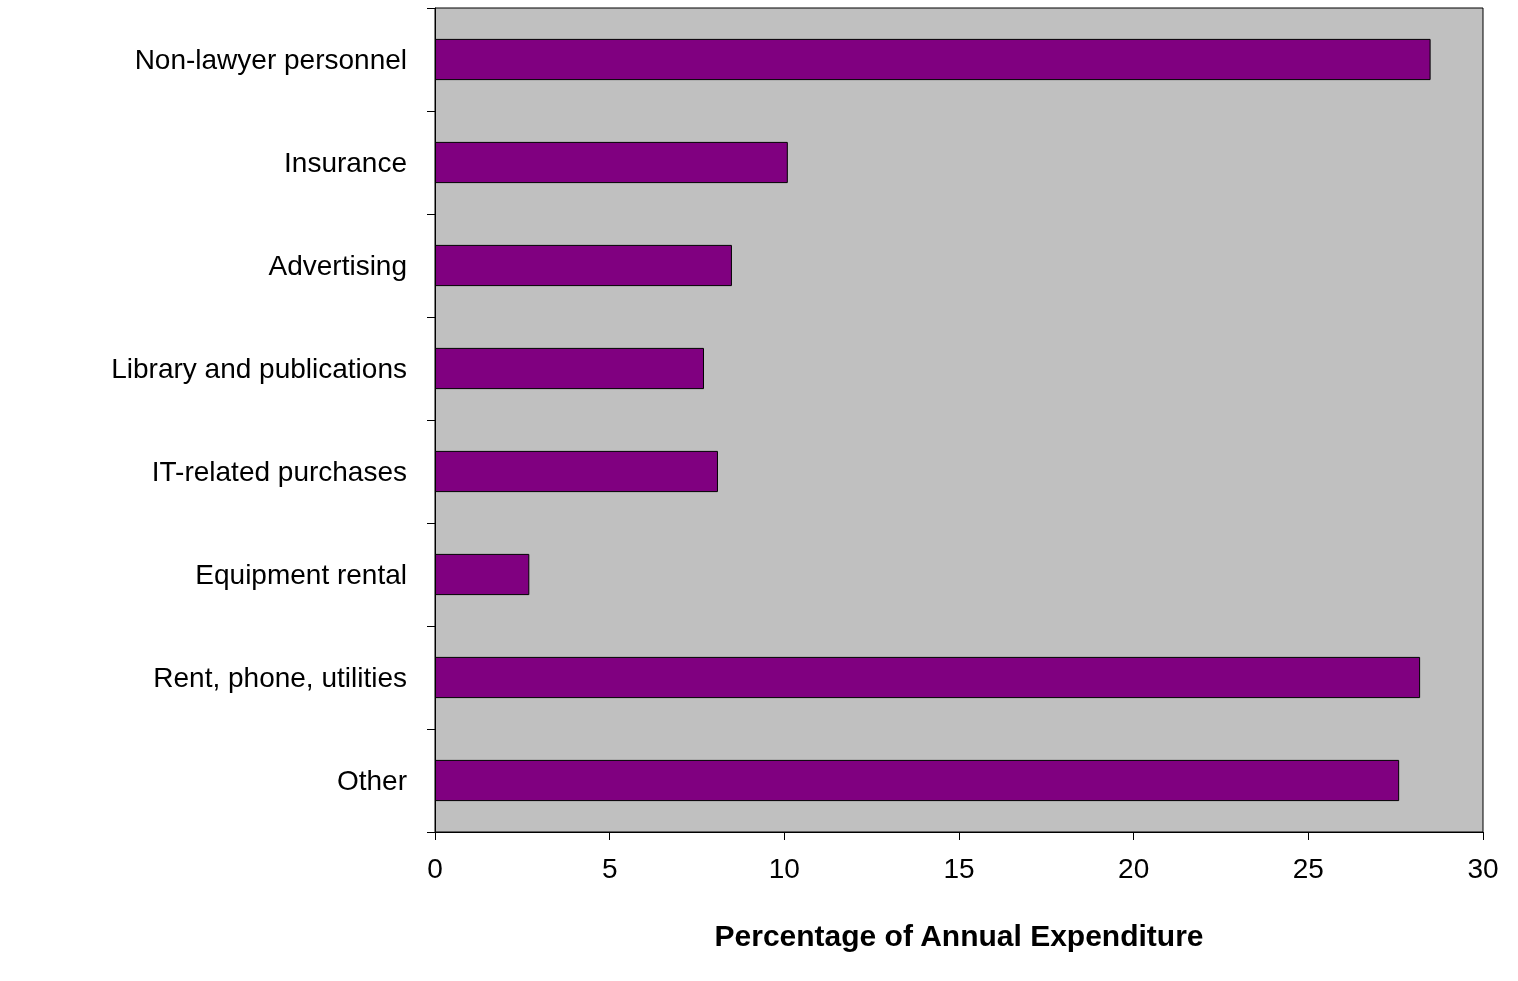 This screenshot has width=1518, height=981. I want to click on y-tick-label: Advertising, so click(337, 265).